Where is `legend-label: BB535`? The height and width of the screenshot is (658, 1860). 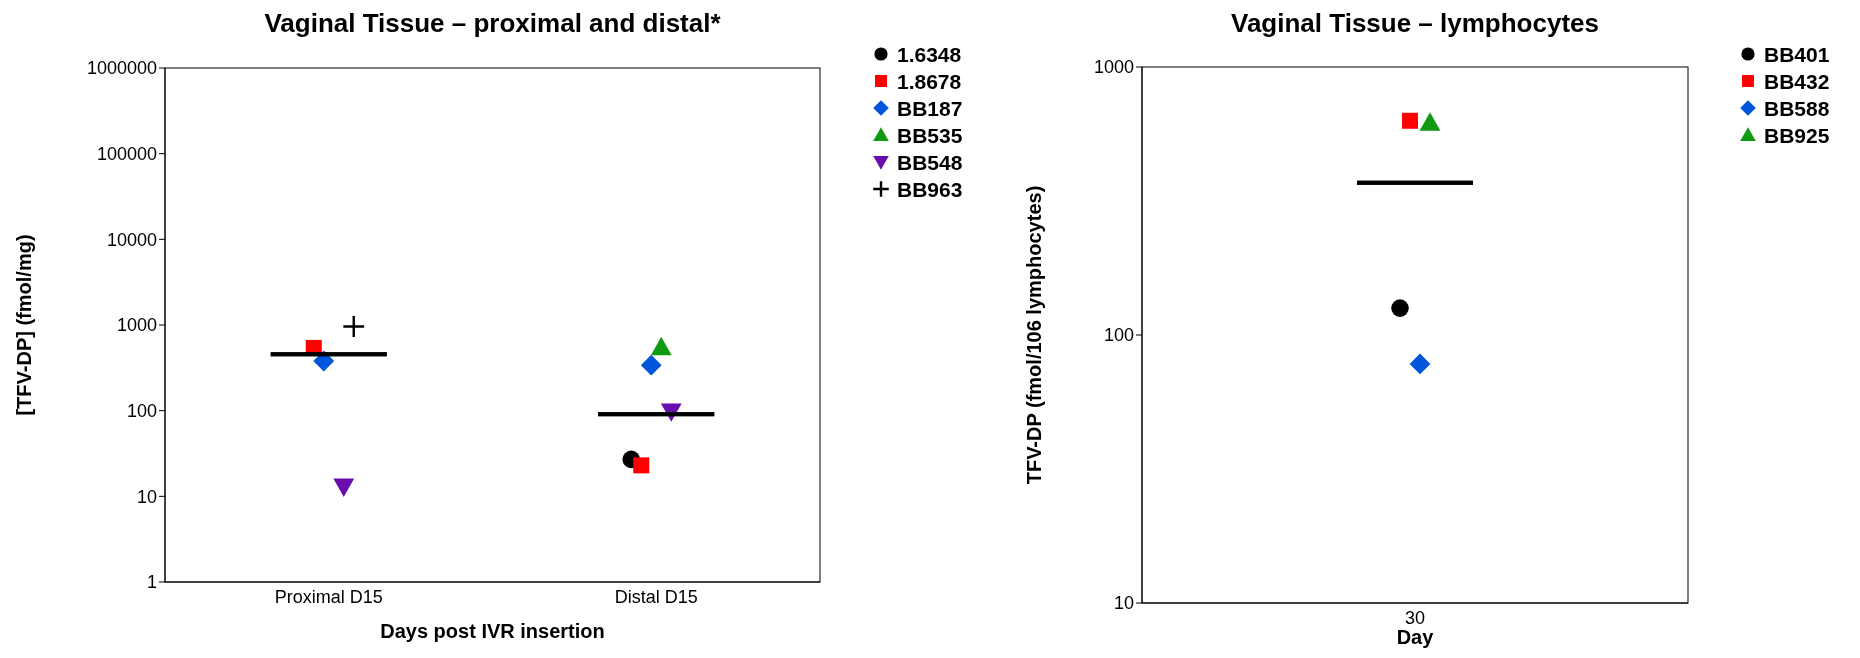 legend-label: BB535 is located at coordinates (930, 135).